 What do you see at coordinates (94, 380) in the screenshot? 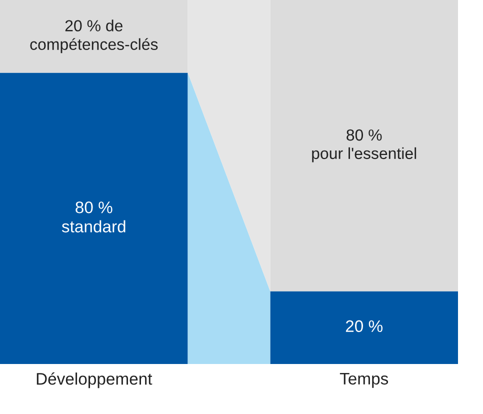
I see `x-tick-label: Développement` at bounding box center [94, 380].